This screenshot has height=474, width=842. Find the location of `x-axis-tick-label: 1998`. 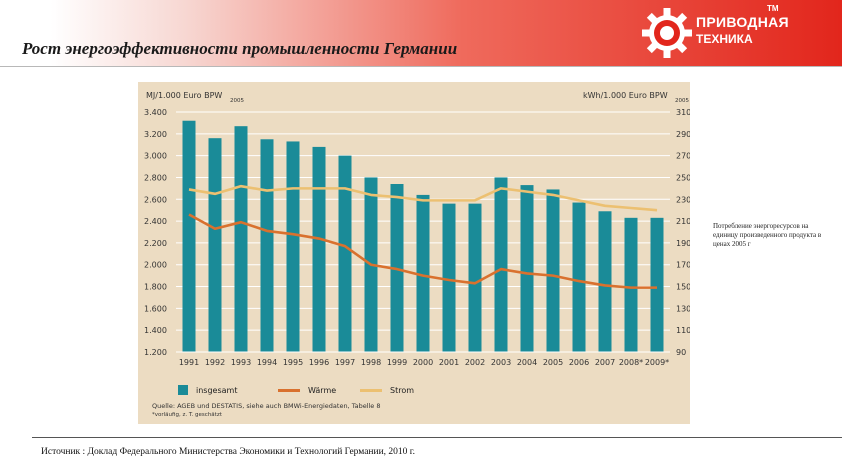

x-axis-tick-label: 1998 is located at coordinates (371, 362).